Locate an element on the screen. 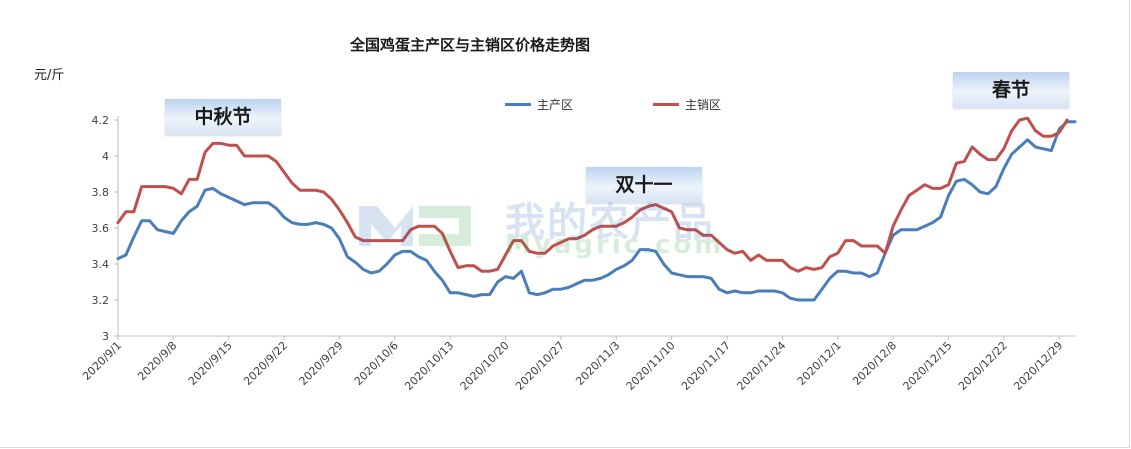  y-tick-label: 3.8 is located at coordinates (101, 192).